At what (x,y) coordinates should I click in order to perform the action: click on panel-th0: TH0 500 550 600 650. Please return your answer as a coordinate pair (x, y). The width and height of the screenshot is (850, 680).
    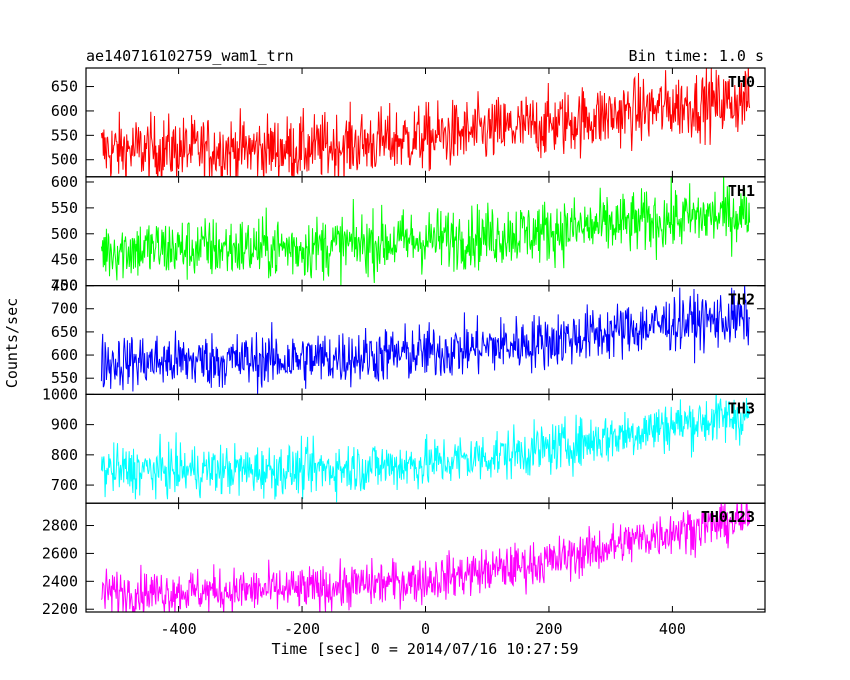
    Looking at the image, I should click on (408, 122).